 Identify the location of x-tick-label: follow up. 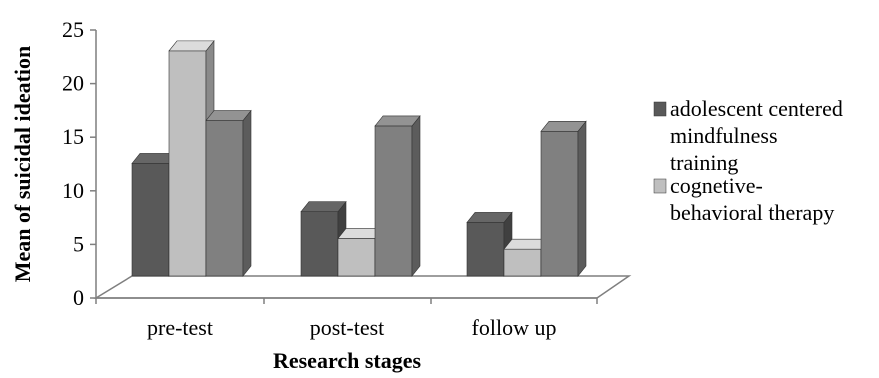
(514, 327).